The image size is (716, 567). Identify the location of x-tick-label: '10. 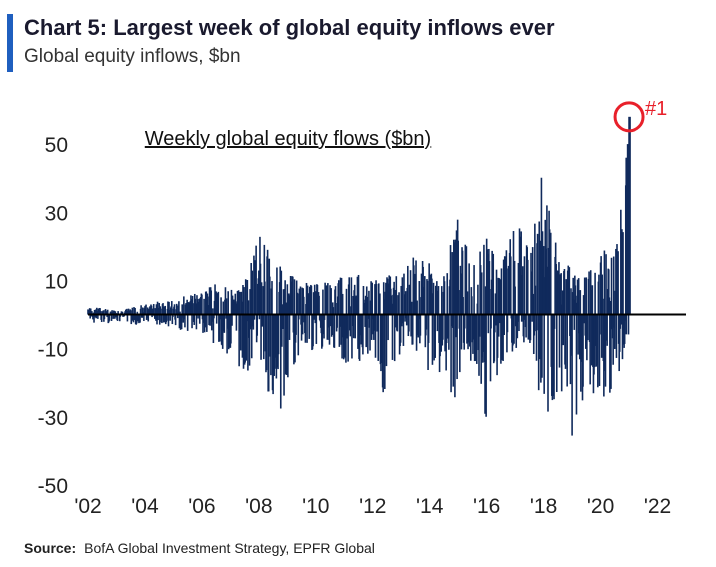
(315, 506).